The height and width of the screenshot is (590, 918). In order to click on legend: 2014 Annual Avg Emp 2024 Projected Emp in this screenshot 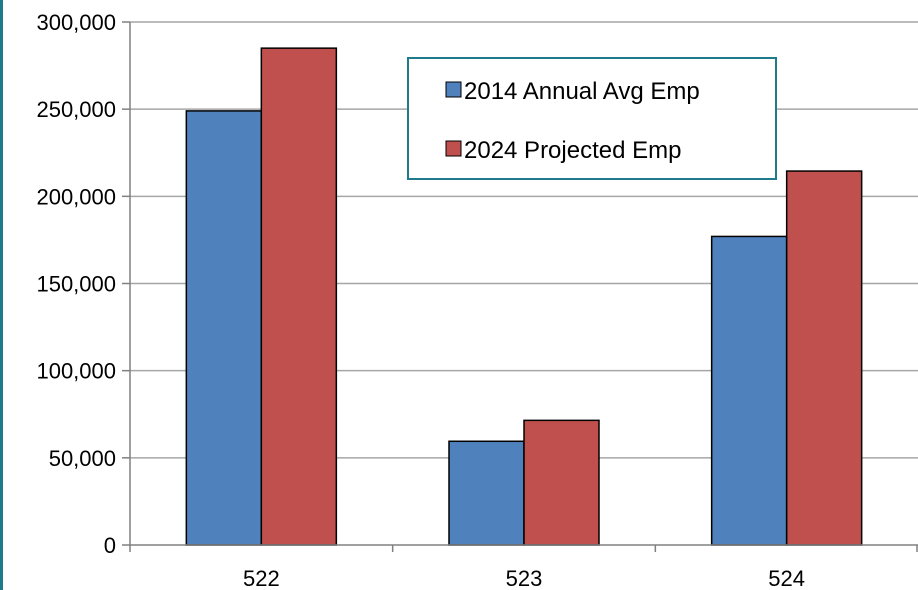, I will do `click(592, 118)`.